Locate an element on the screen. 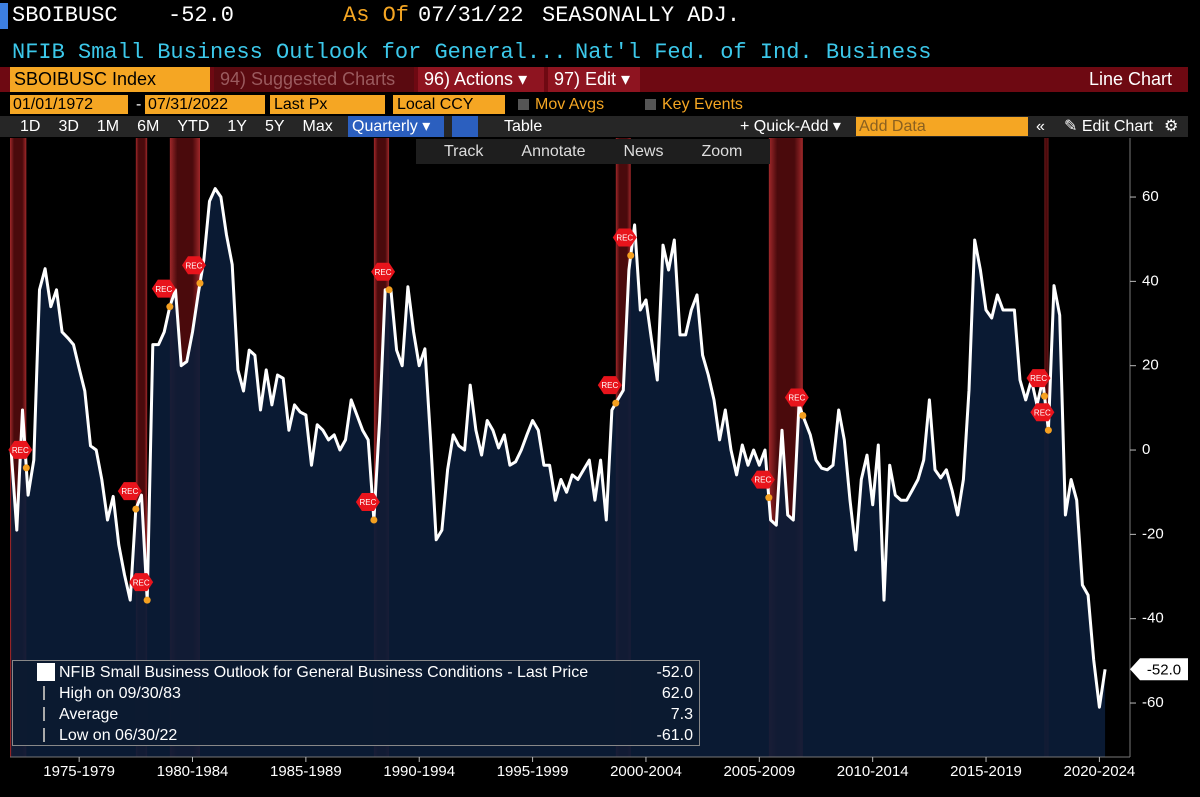 The image size is (1200, 797). key-events: Key Events is located at coordinates (694, 104).